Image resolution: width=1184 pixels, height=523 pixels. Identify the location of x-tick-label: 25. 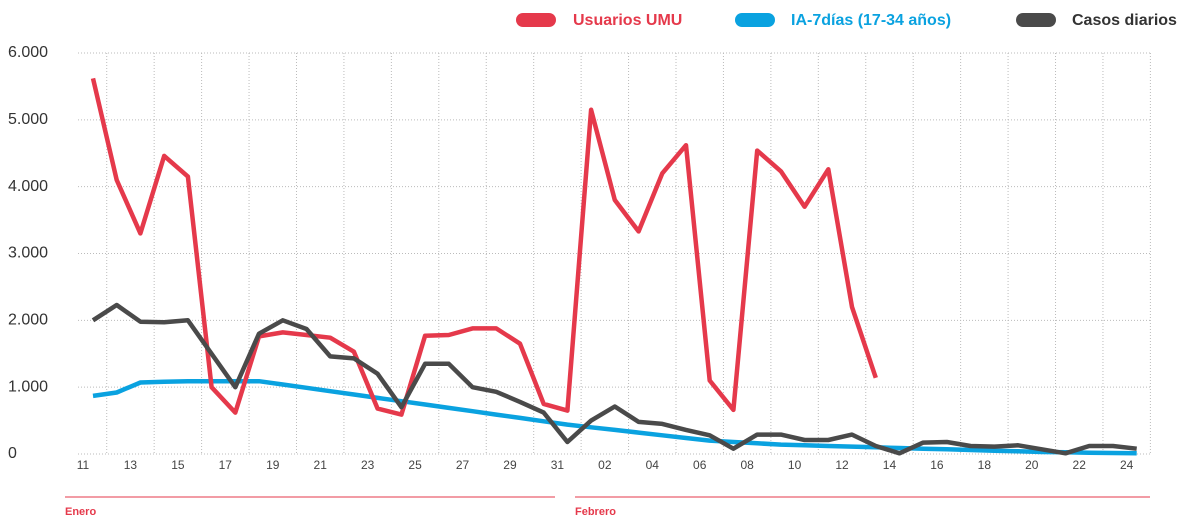
(415, 465).